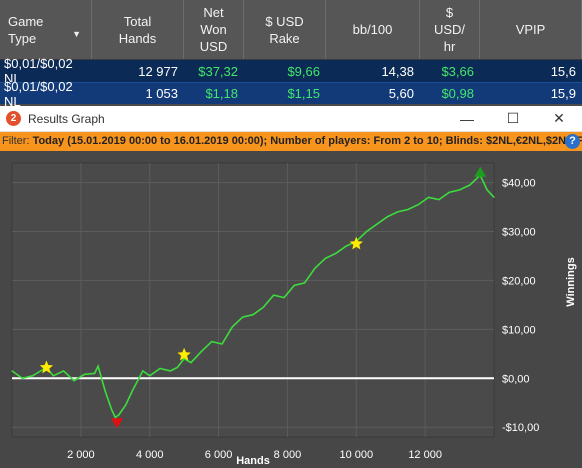 This screenshot has height=468, width=582. What do you see at coordinates (150, 455) in the screenshot?
I see `x-tick-label: 4 000` at bounding box center [150, 455].